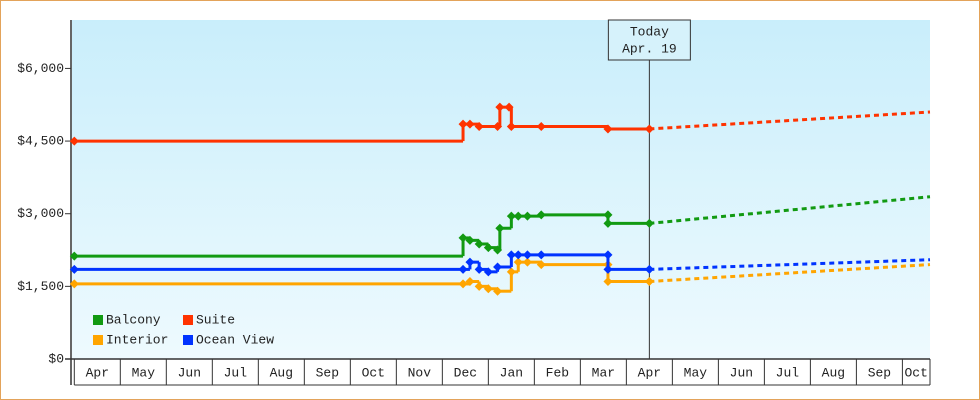 The height and width of the screenshot is (400, 980). Describe the element at coordinates (557, 372) in the screenshot. I see `x-tick-label: Feb` at that location.